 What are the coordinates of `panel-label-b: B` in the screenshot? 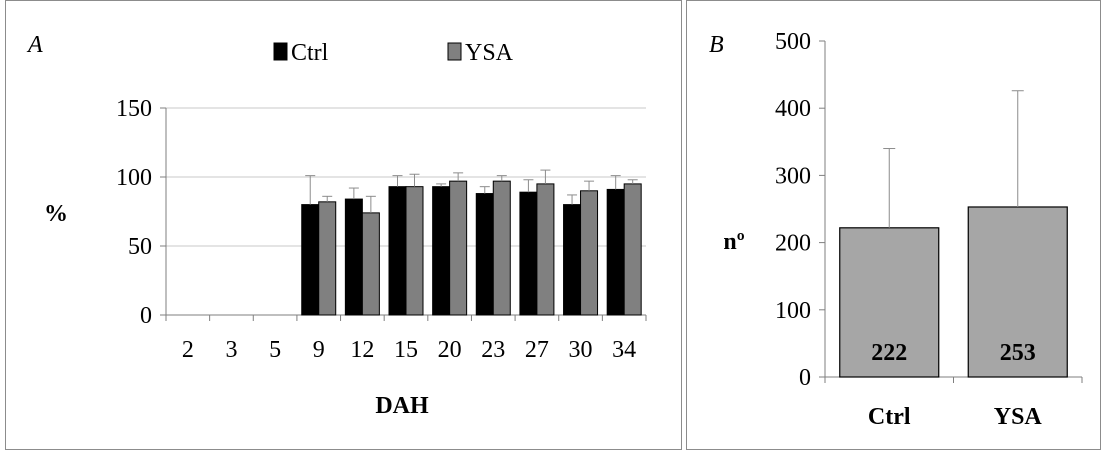 It's located at (716, 45).